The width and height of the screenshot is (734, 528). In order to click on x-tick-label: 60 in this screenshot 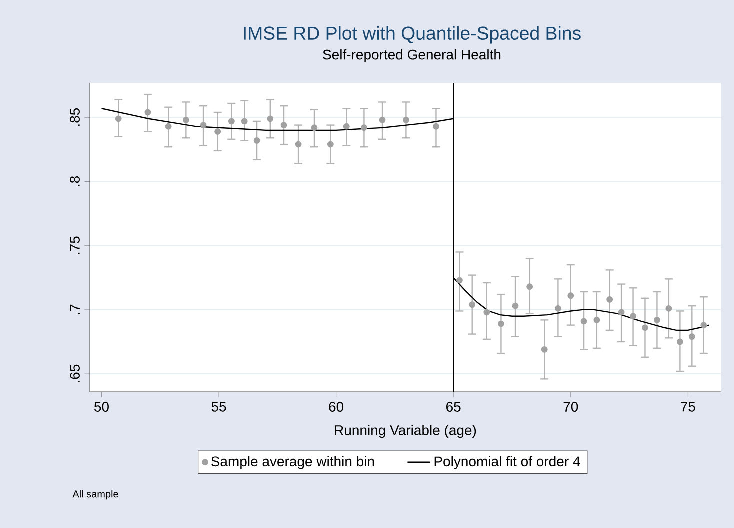, I will do `click(336, 407)`.